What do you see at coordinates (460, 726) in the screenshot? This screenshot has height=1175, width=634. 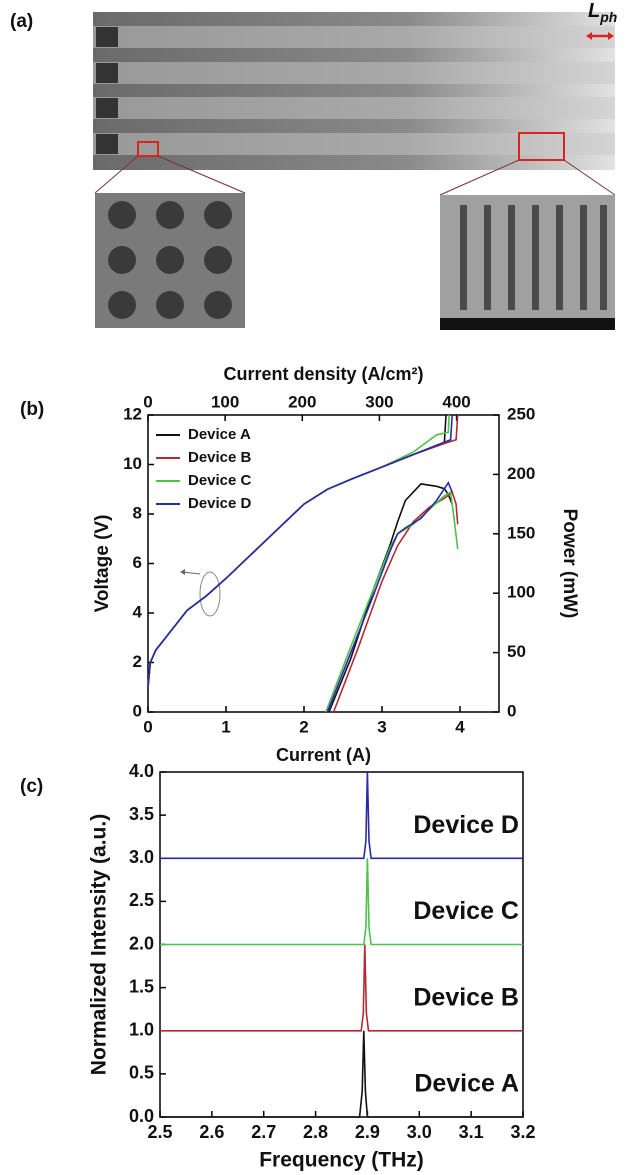 I see `x-tick-label: 4` at bounding box center [460, 726].